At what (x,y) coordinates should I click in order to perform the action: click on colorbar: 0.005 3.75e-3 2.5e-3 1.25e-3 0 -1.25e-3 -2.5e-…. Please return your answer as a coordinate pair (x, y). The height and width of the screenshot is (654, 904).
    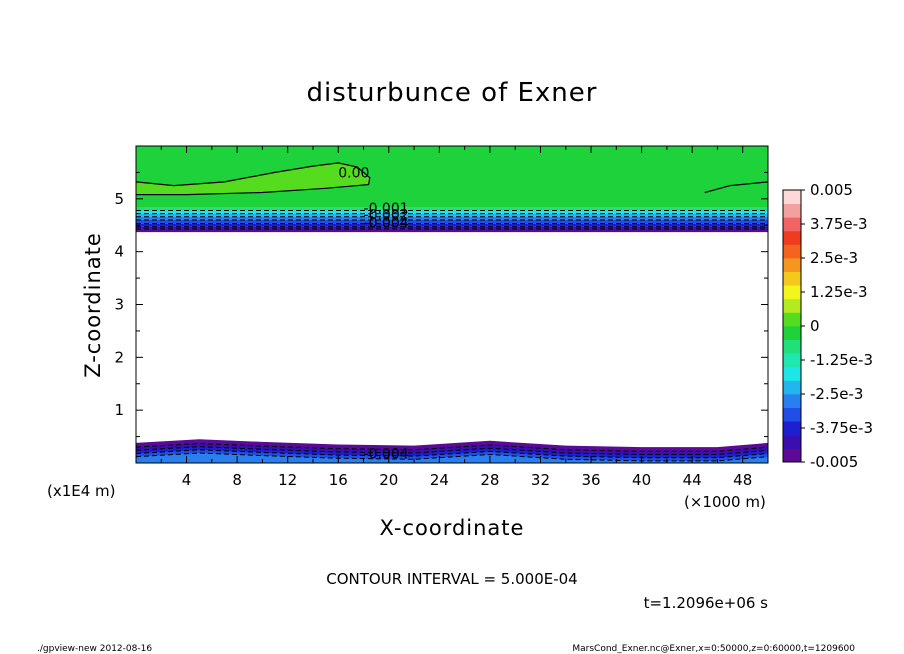
    Looking at the image, I should click on (827, 326).